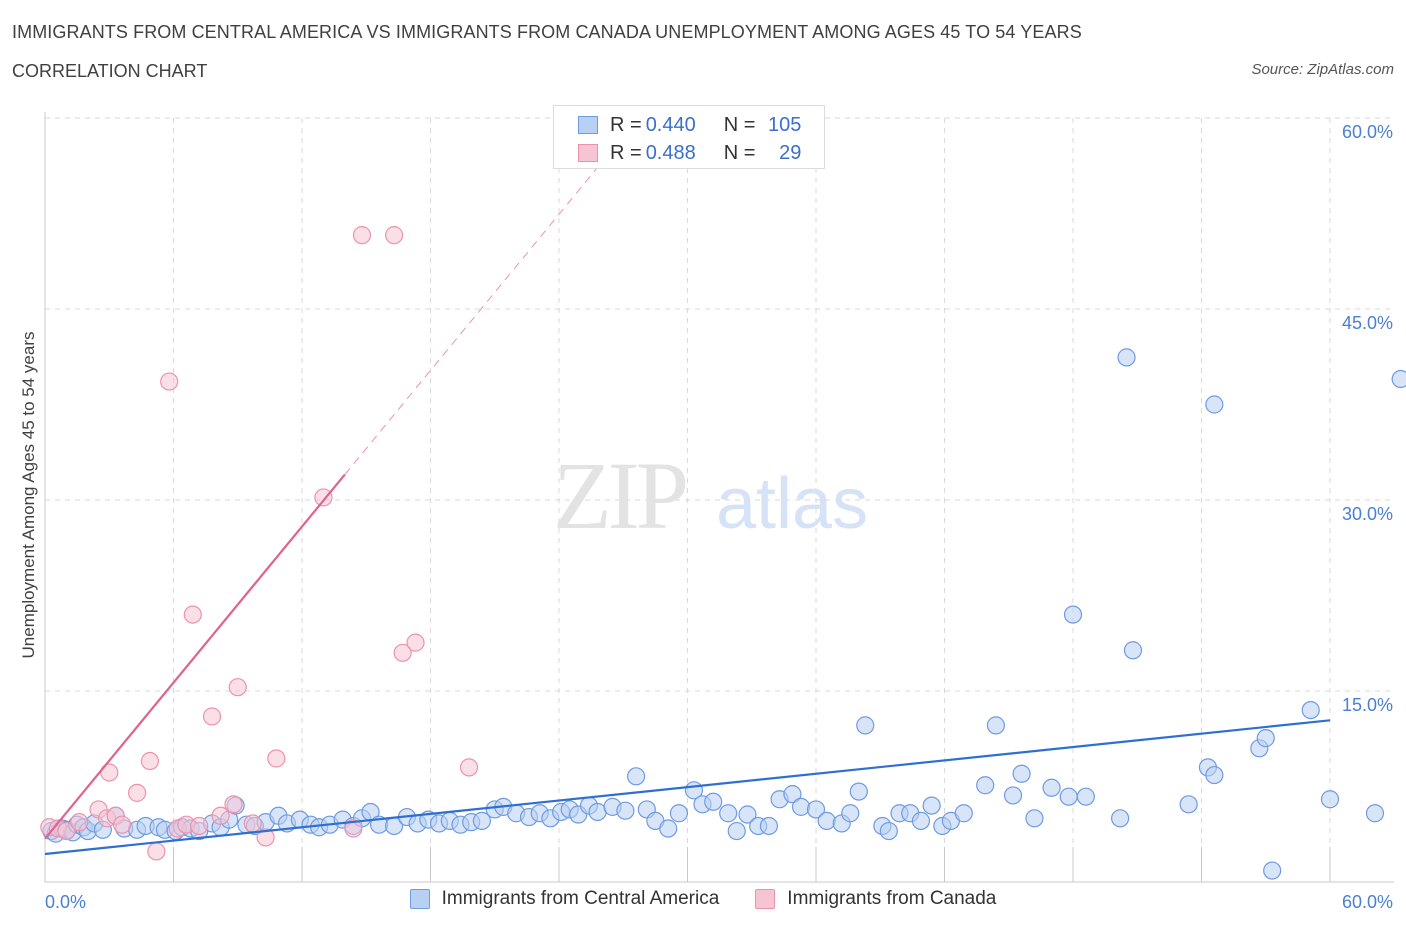 The image size is (1406, 930). Describe the element at coordinates (65, 902) in the screenshot. I see `x-tick-label: 0.0%` at that location.